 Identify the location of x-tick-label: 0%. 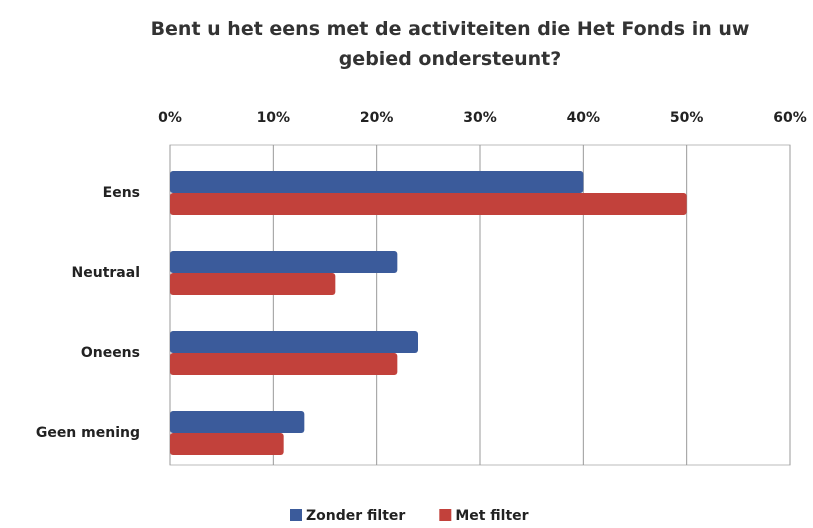
(170, 118).